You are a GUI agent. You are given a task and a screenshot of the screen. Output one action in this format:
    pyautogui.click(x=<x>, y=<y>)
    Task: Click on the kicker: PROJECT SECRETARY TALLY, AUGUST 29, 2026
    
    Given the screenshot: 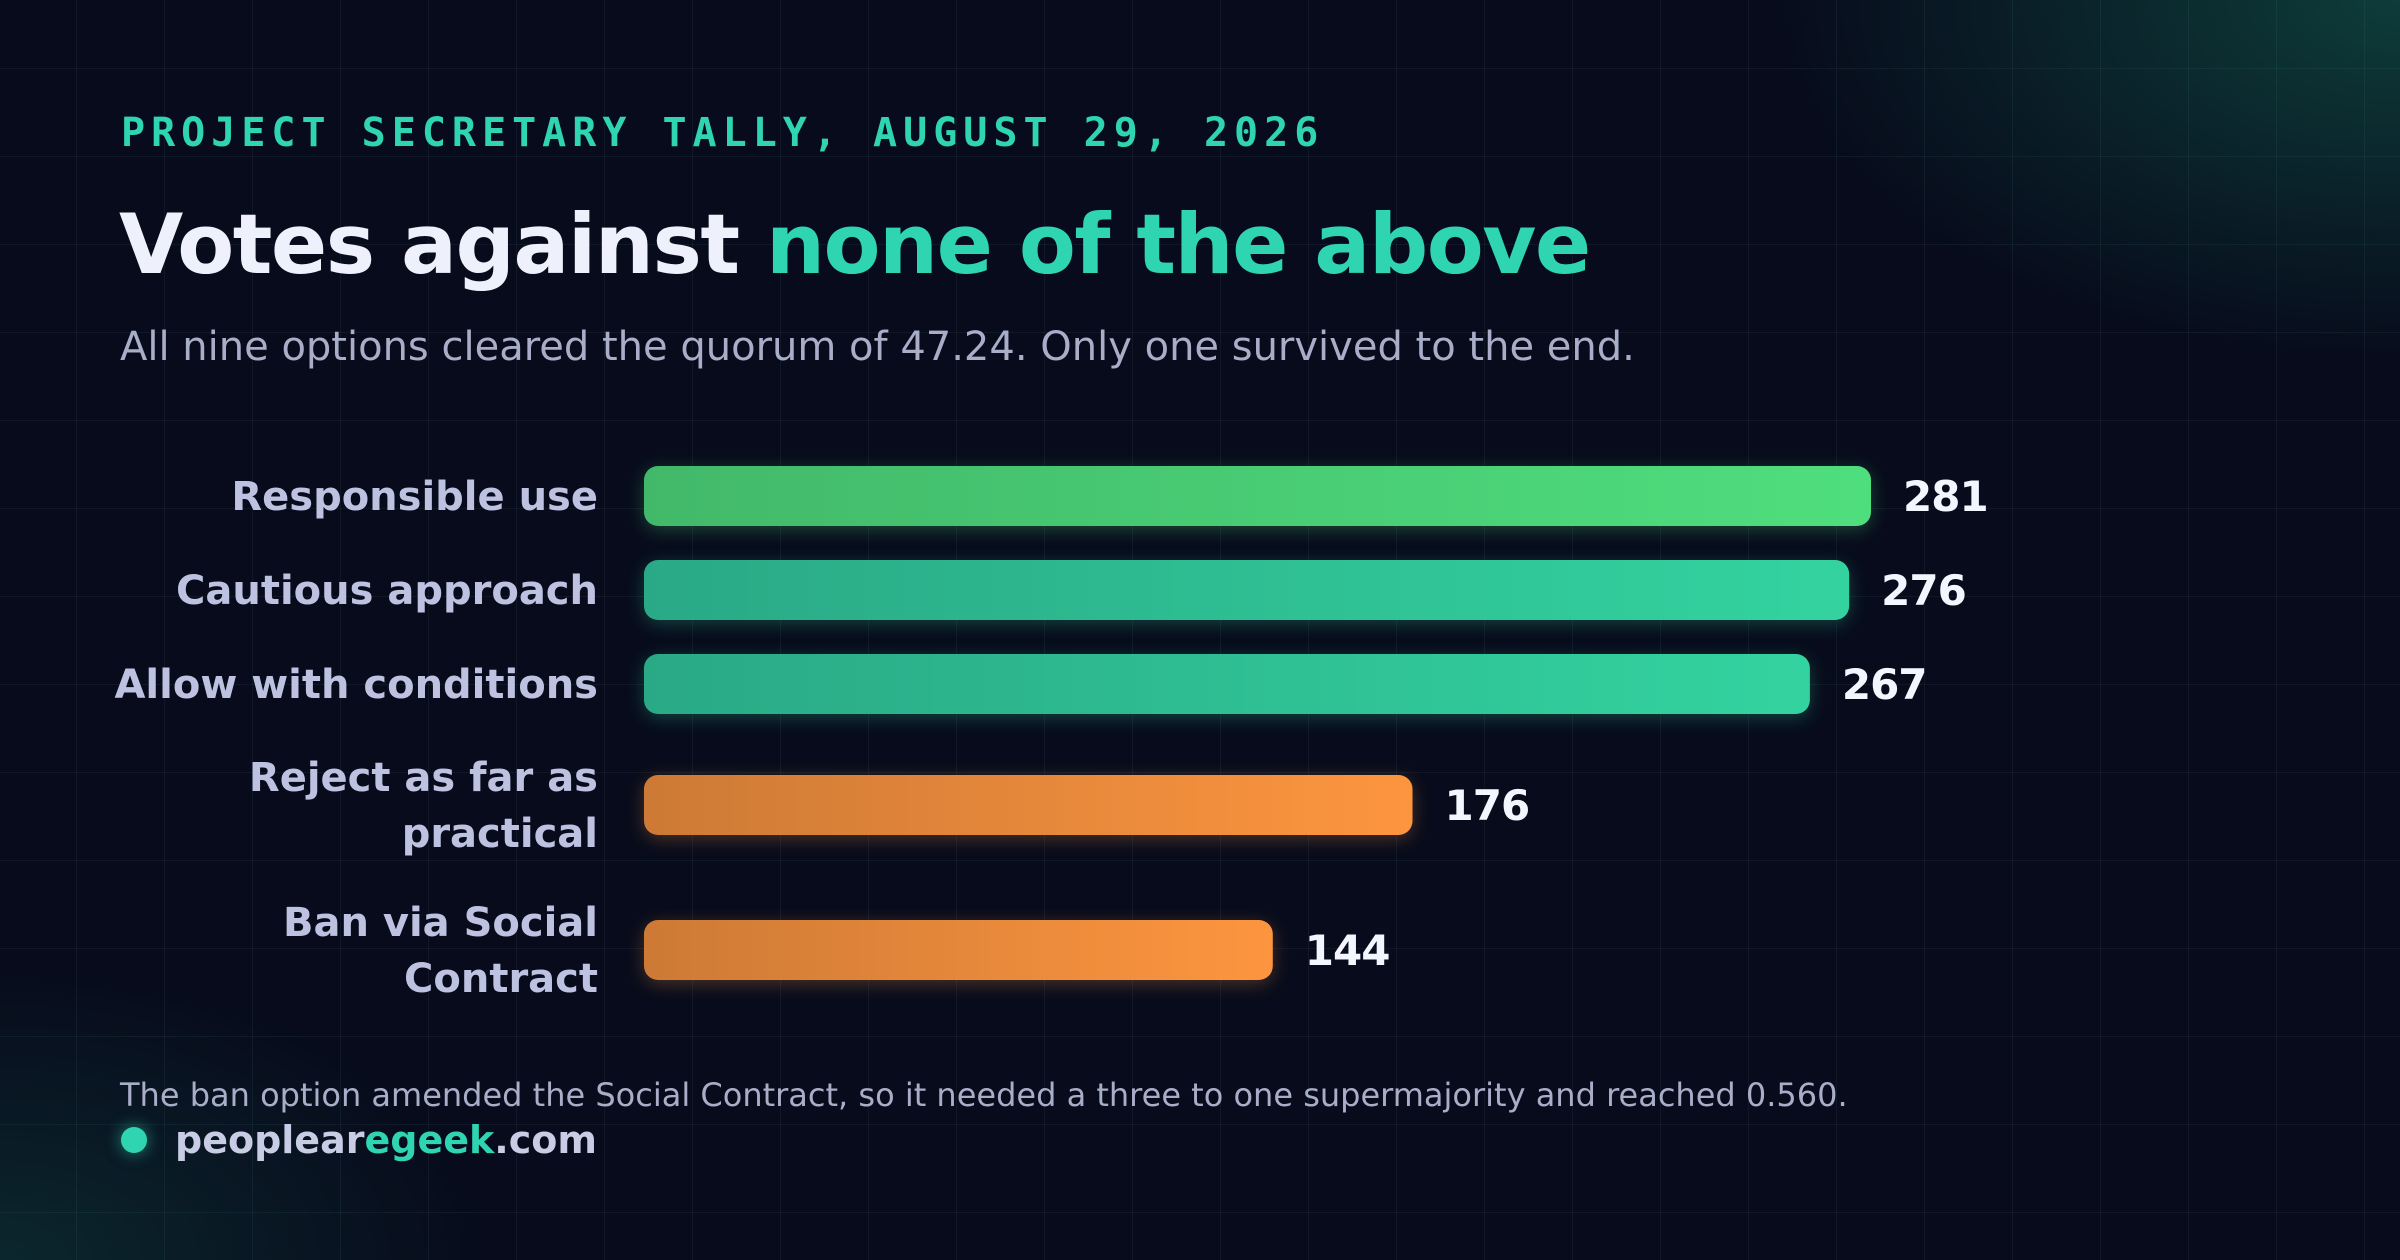 What is the action you would take?
    pyautogui.click(x=723, y=133)
    